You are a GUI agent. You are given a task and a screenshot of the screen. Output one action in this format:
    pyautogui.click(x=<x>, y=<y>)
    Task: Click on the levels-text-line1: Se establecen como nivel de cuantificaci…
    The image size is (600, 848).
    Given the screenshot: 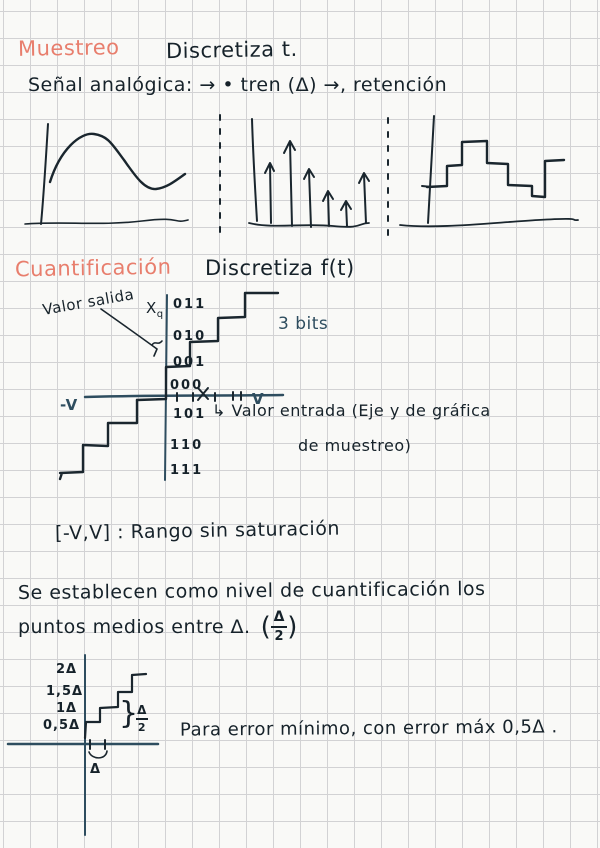 What is the action you would take?
    pyautogui.click(x=251, y=591)
    